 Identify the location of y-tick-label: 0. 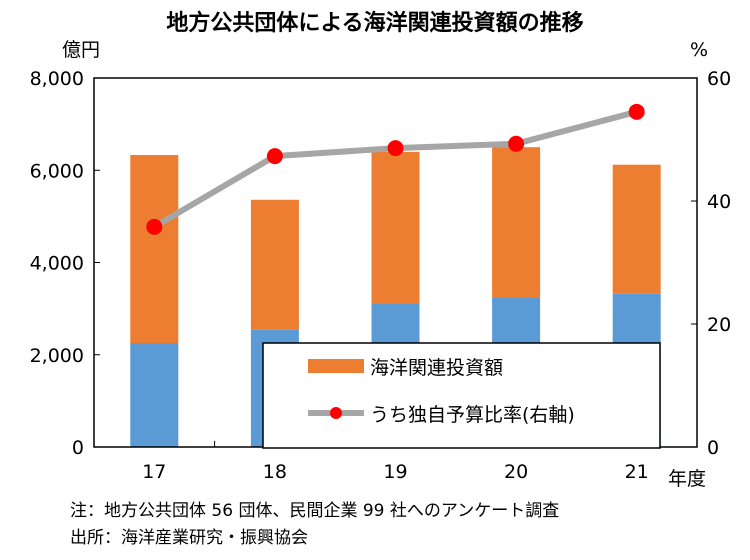
(78, 448).